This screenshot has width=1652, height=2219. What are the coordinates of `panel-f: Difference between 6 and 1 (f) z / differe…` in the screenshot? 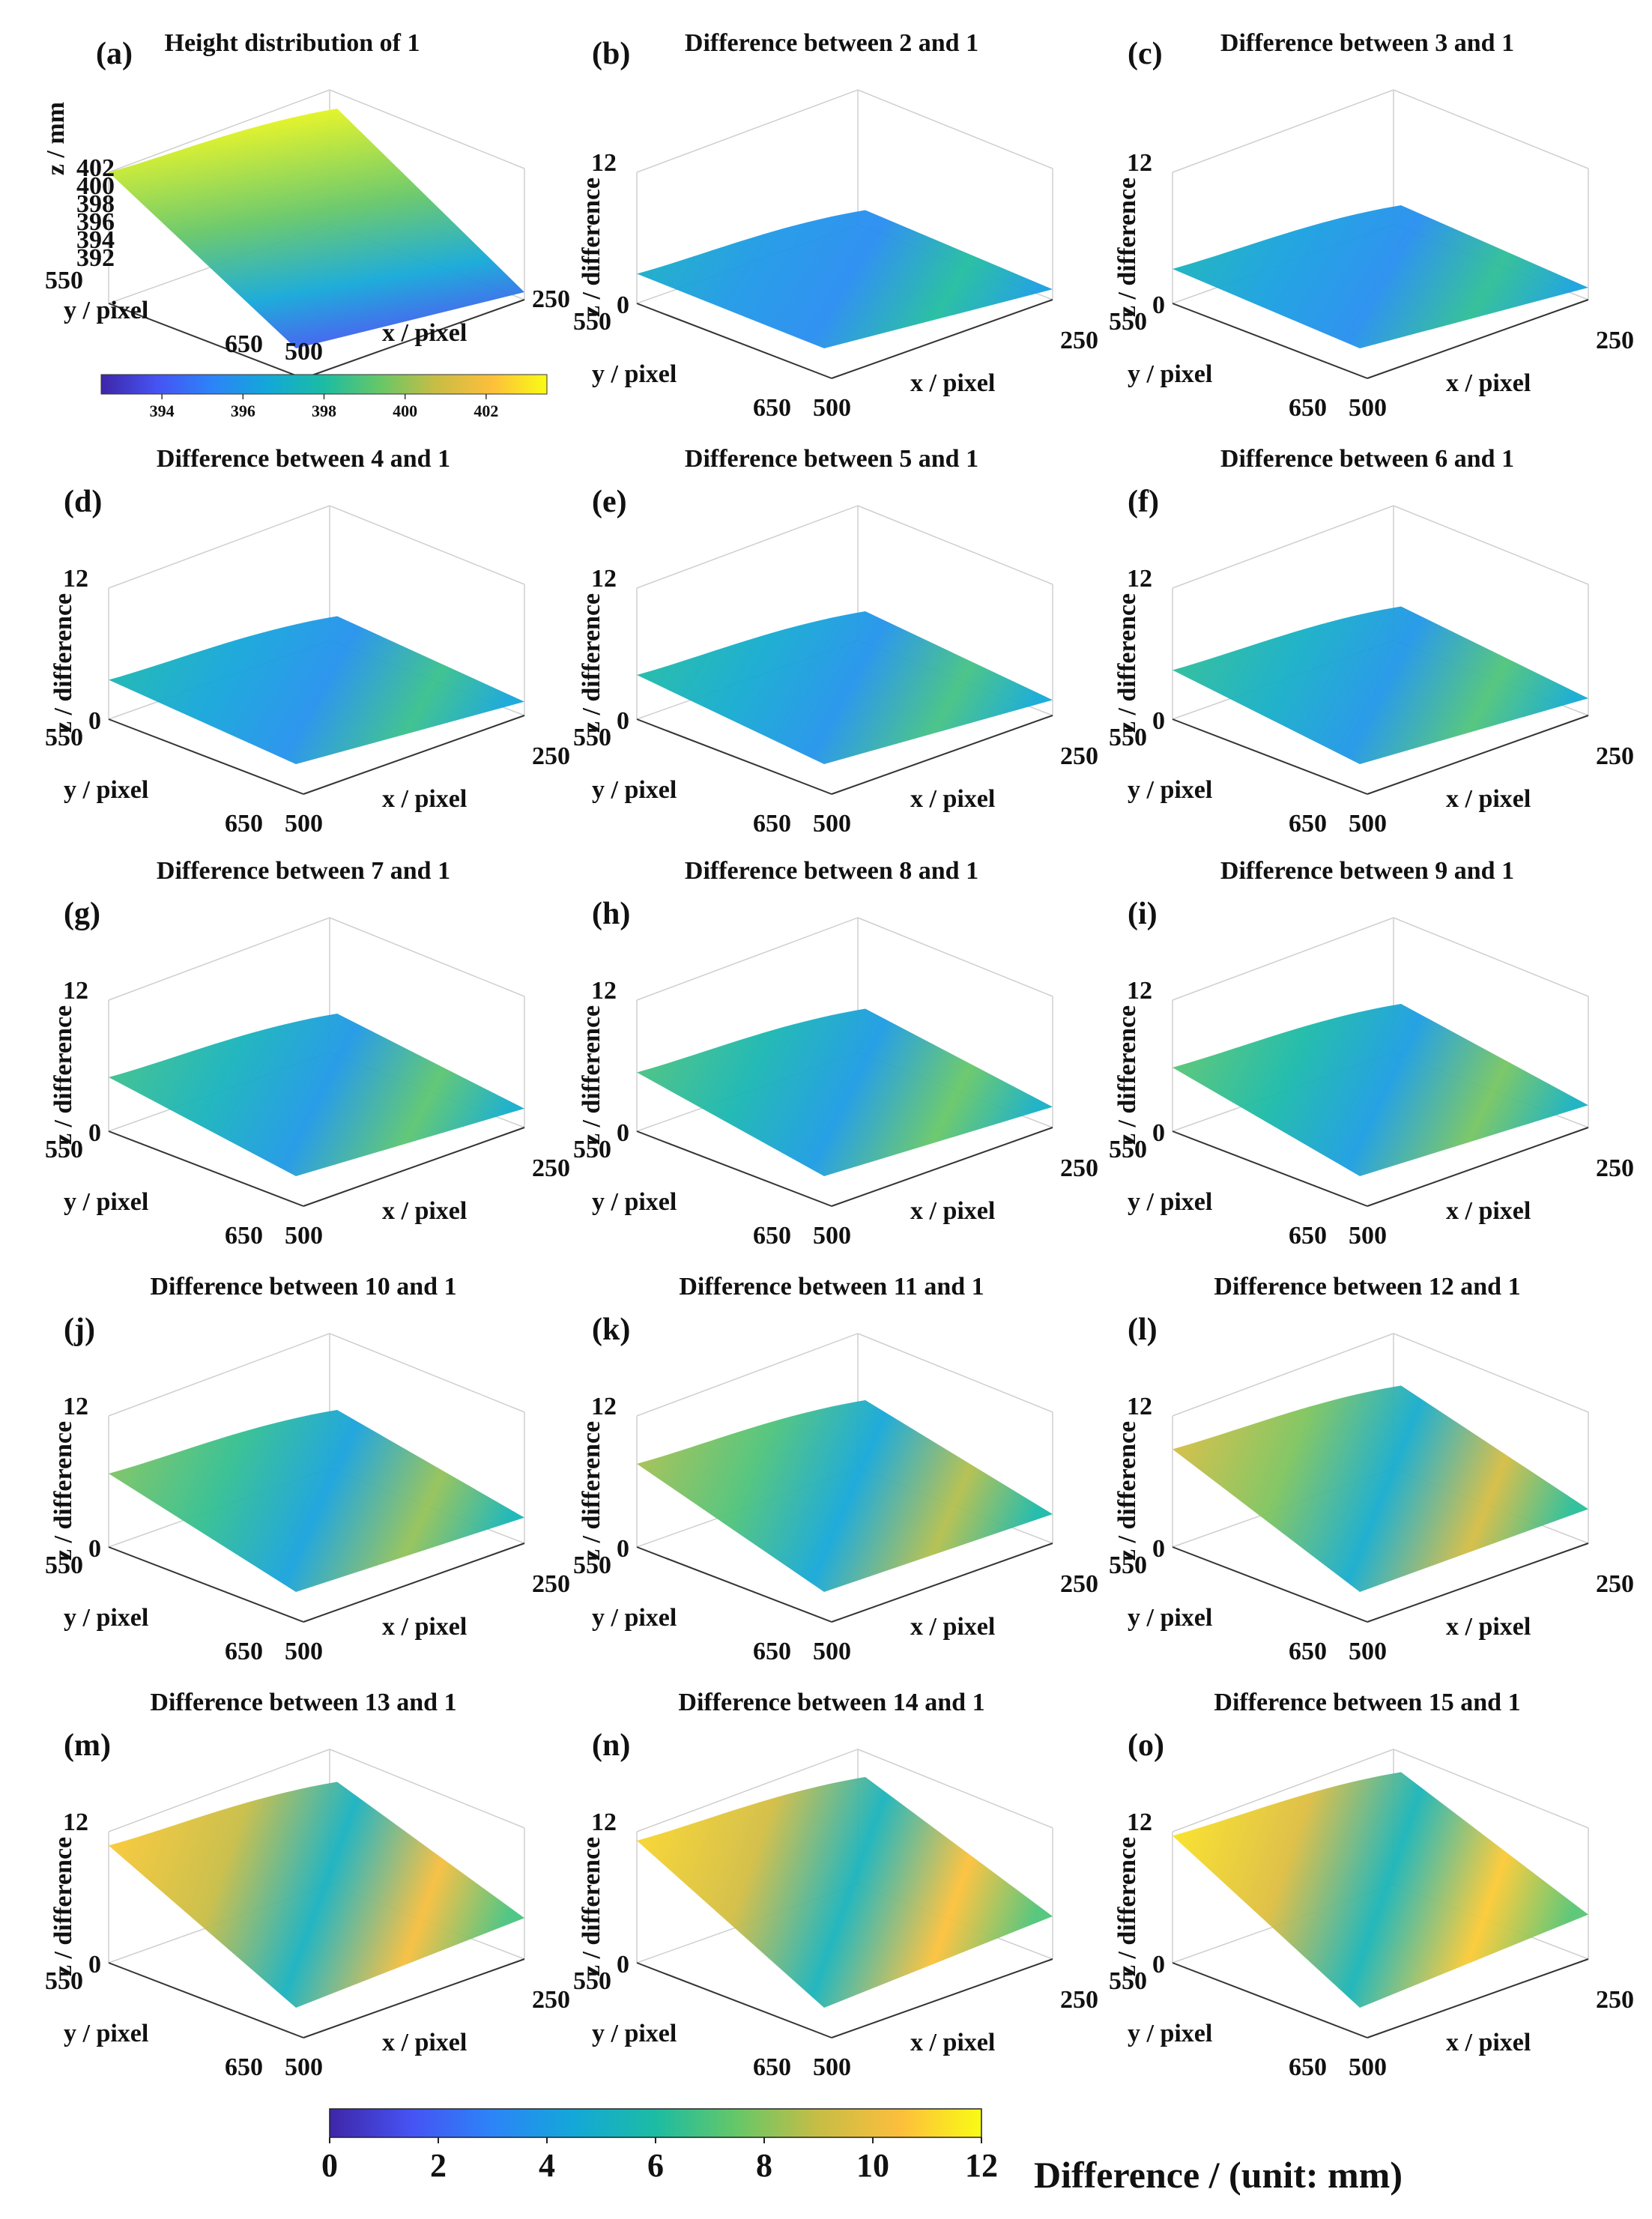 It's located at (1371, 642).